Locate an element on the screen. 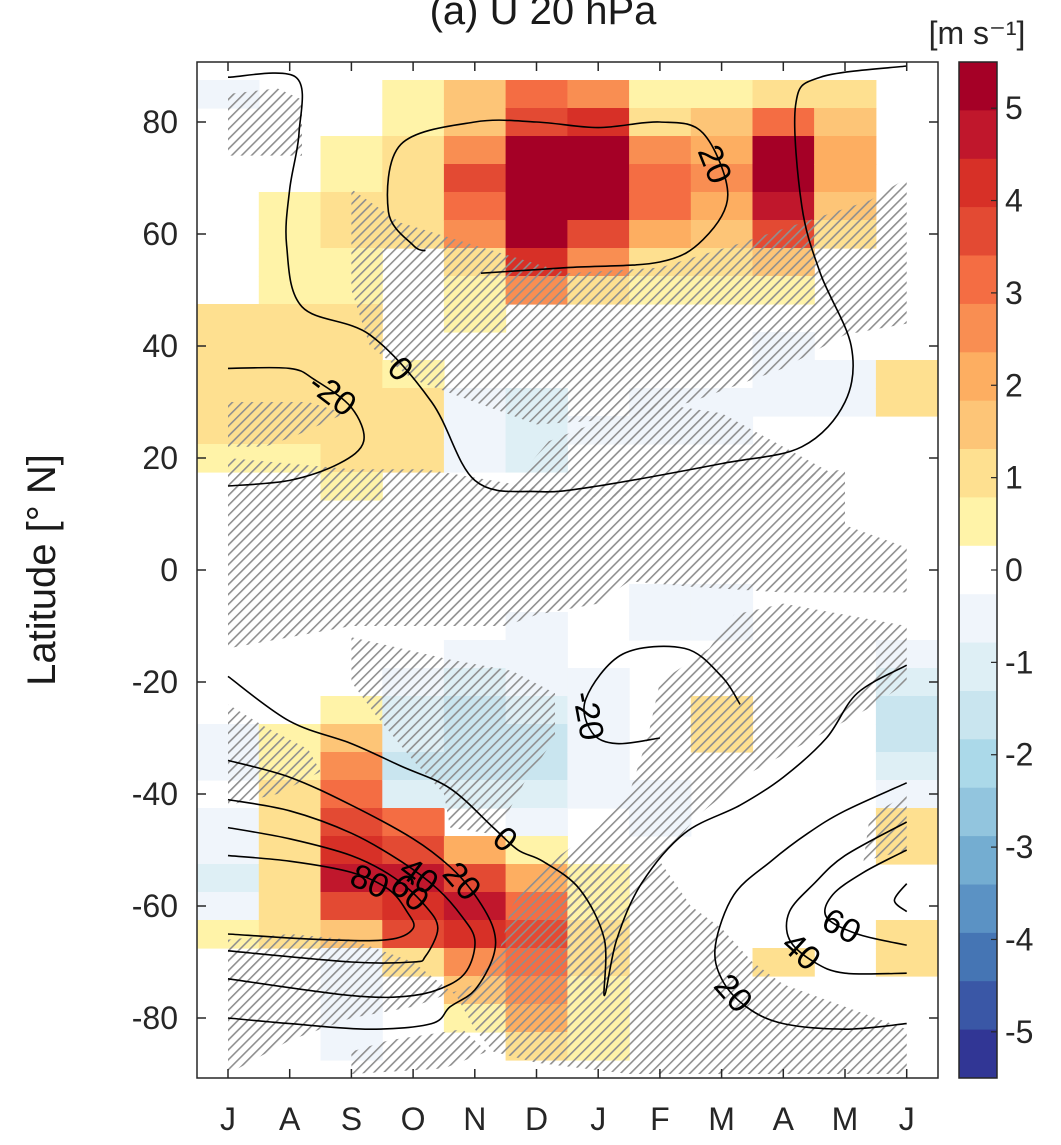  y-tick-label: -60 is located at coordinates (155, 906).